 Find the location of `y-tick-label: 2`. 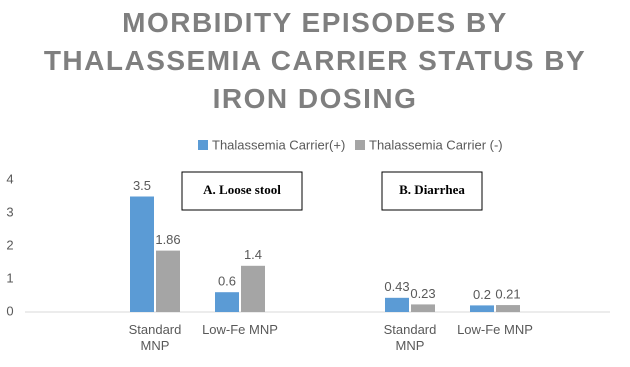

y-tick-label: 2 is located at coordinates (9, 244).